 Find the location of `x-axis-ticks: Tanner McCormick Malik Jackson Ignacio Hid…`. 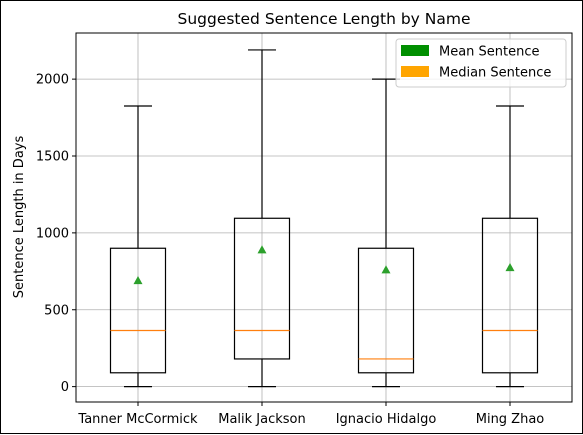

x-axis-ticks: Tanner McCormick Malik Jackson Ignacio Hid… is located at coordinates (310, 414).